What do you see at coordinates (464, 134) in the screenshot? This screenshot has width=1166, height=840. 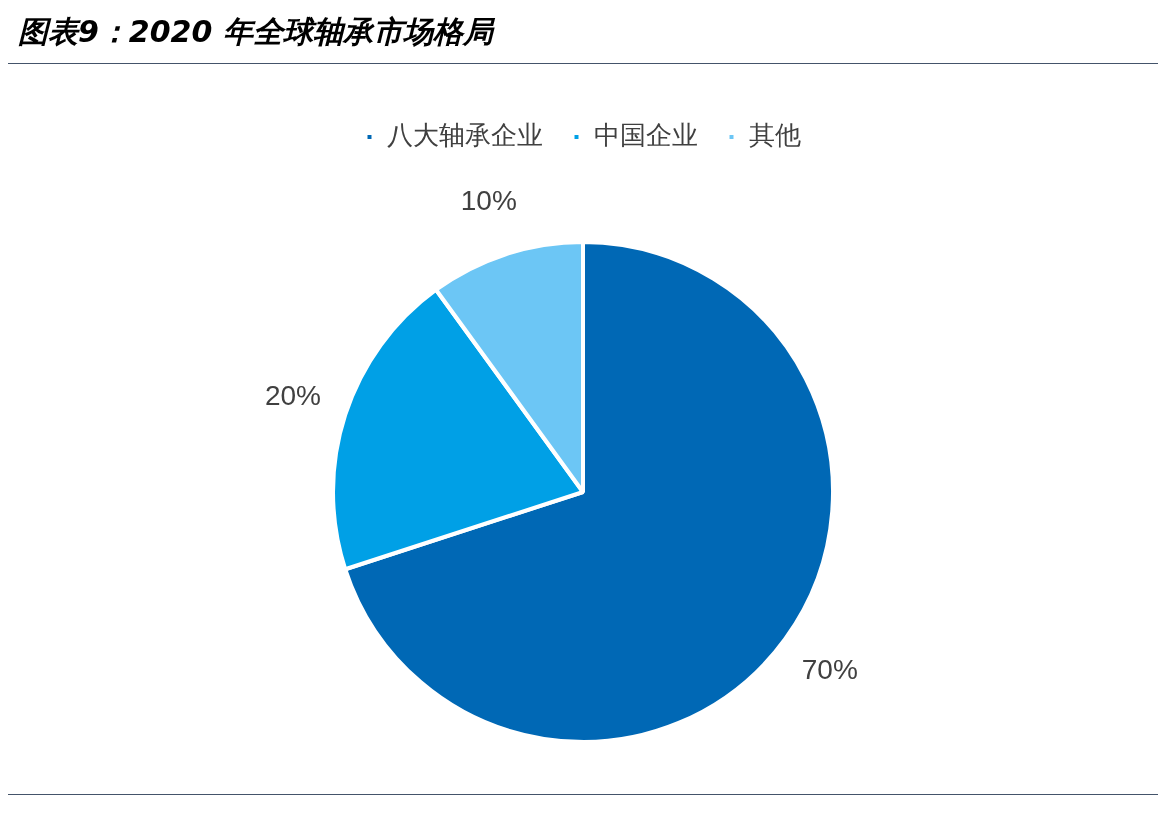 I see `legend-label: 八大轴承企业` at bounding box center [464, 134].